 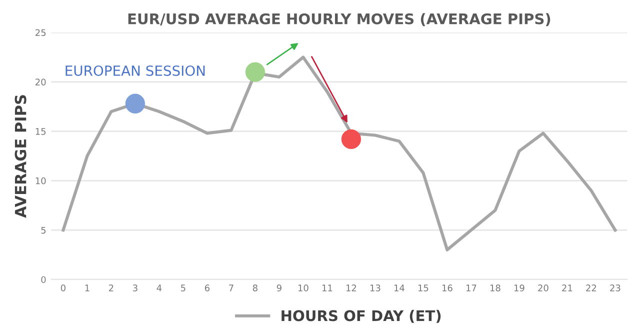 I want to click on x-tick-label: 2, so click(x=111, y=288).